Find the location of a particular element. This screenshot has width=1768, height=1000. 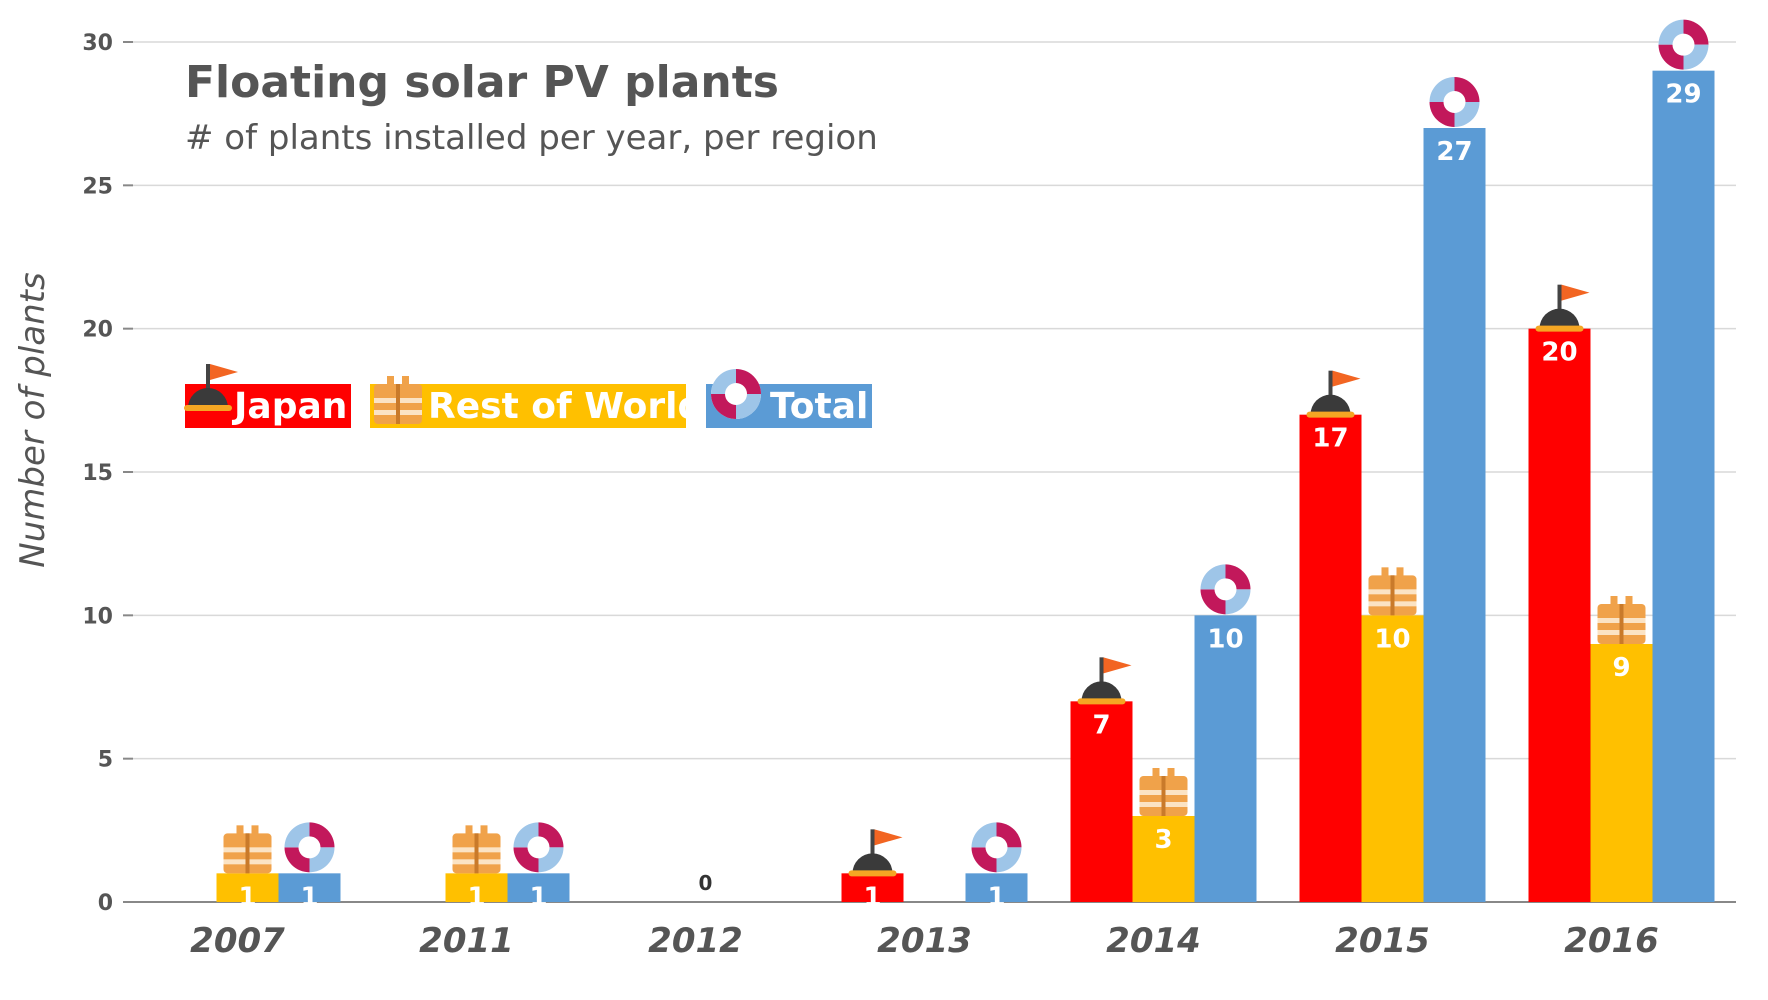

value-label-rest-of-world: 10 is located at coordinates (1392, 639).